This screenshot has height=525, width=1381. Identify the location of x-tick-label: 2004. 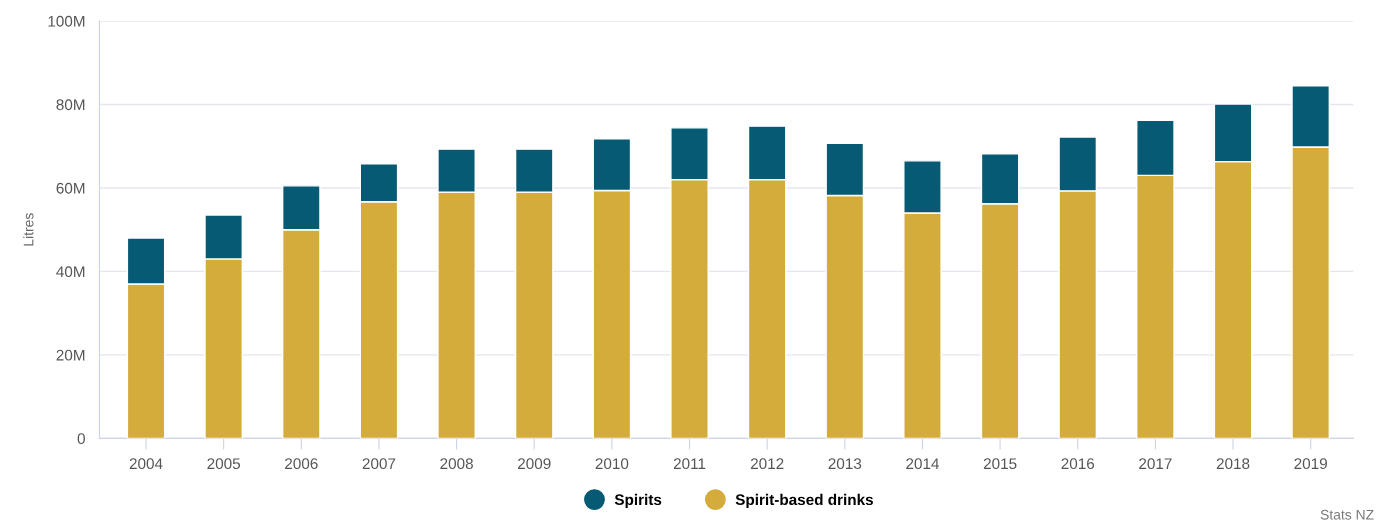
(146, 464).